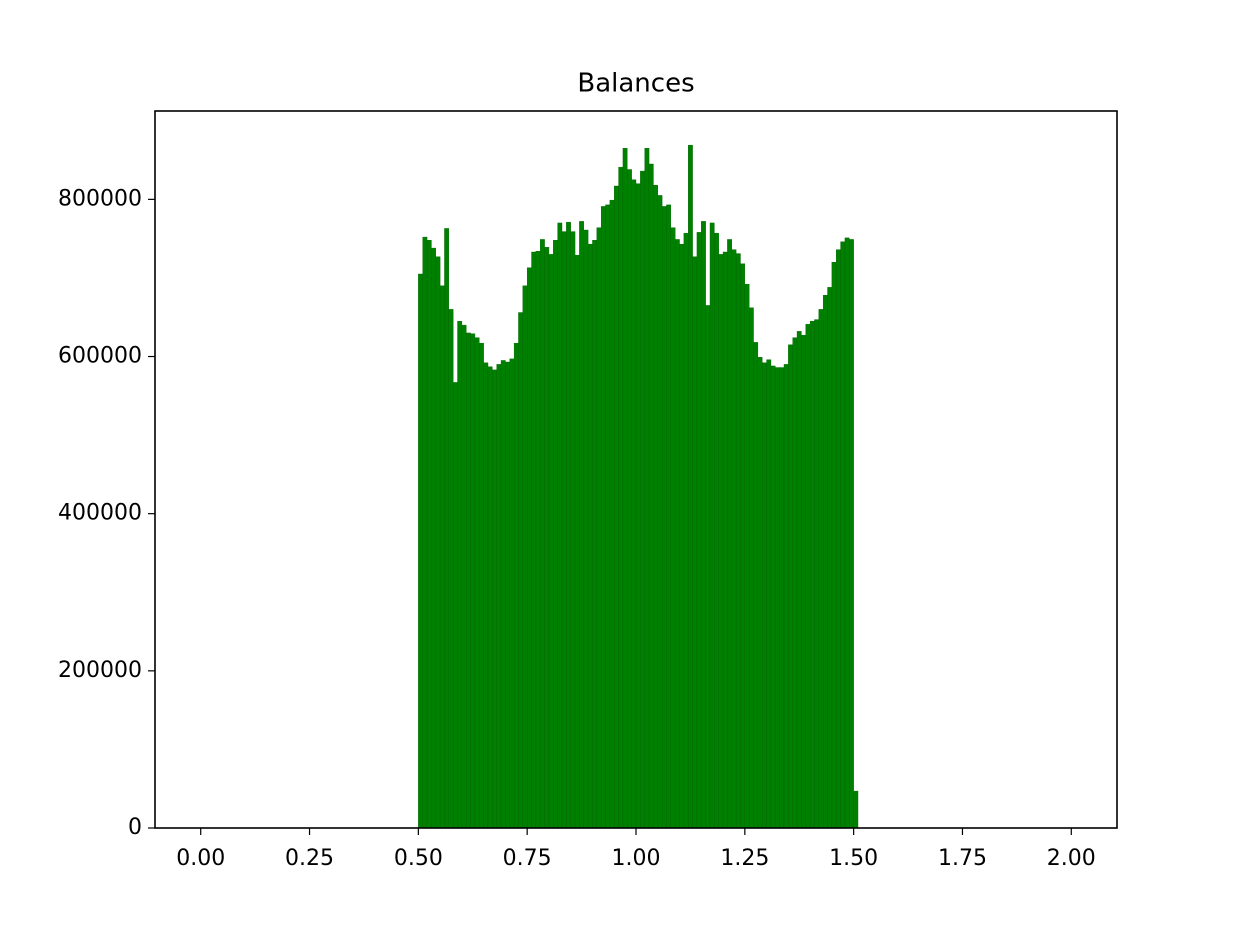  What do you see at coordinates (962, 858) in the screenshot?
I see `x-tick-label: 1.75` at bounding box center [962, 858].